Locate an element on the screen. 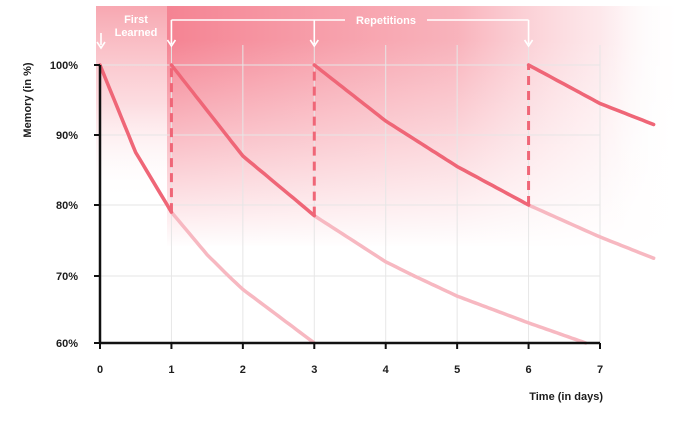 This screenshot has height=423, width=695. banner: First Learned Repetitions is located at coordinates (315, 32).